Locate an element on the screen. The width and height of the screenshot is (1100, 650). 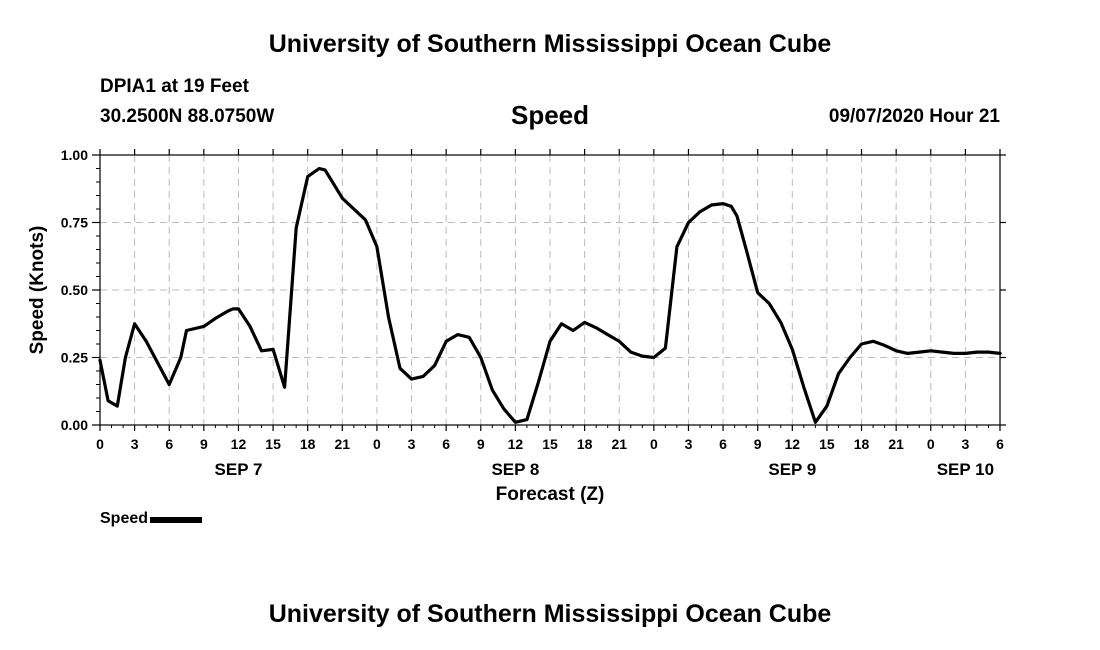
x-day-label: SEP 9 is located at coordinates (792, 469).